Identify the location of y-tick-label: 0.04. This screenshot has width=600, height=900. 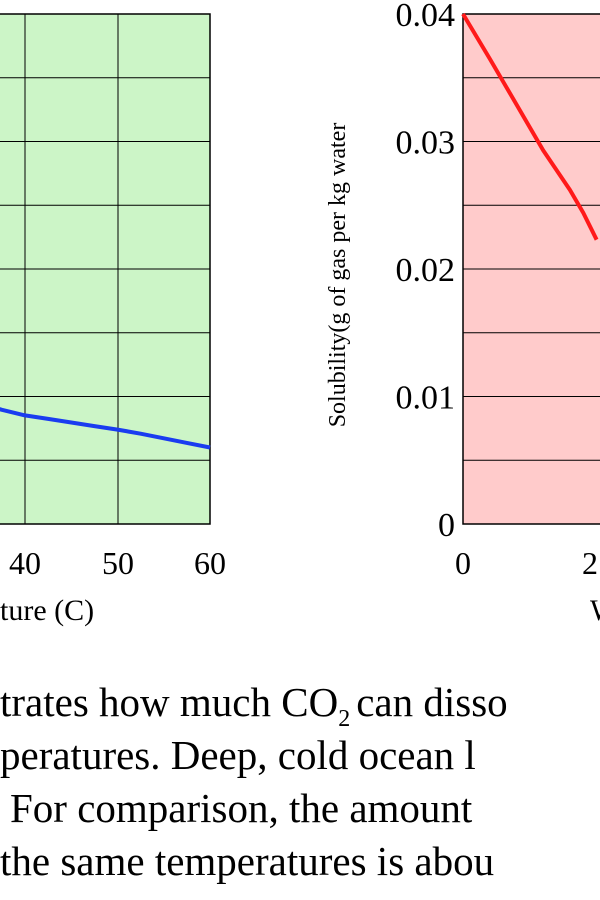
(426, 17).